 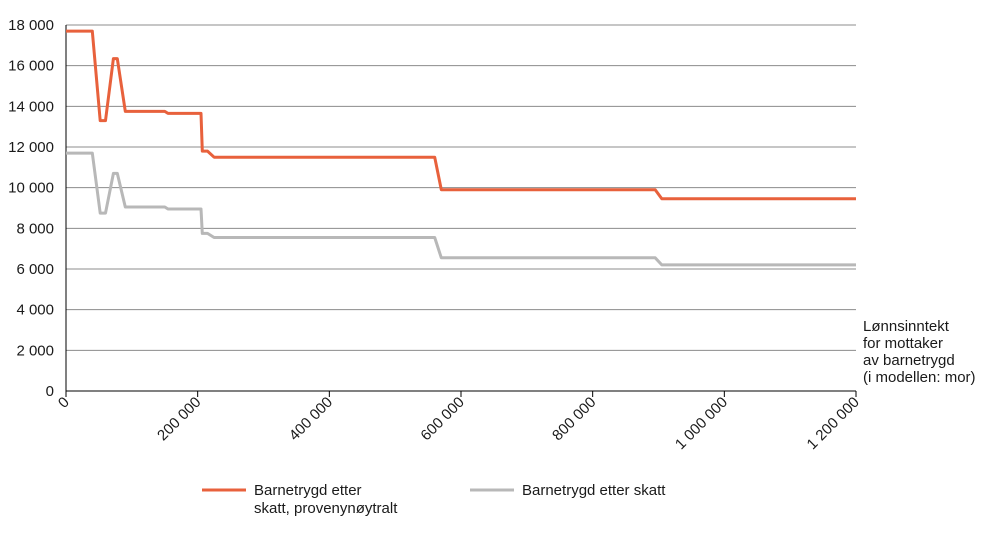 What do you see at coordinates (574, 419) in the screenshot?
I see `x-tick-label: 800 000` at bounding box center [574, 419].